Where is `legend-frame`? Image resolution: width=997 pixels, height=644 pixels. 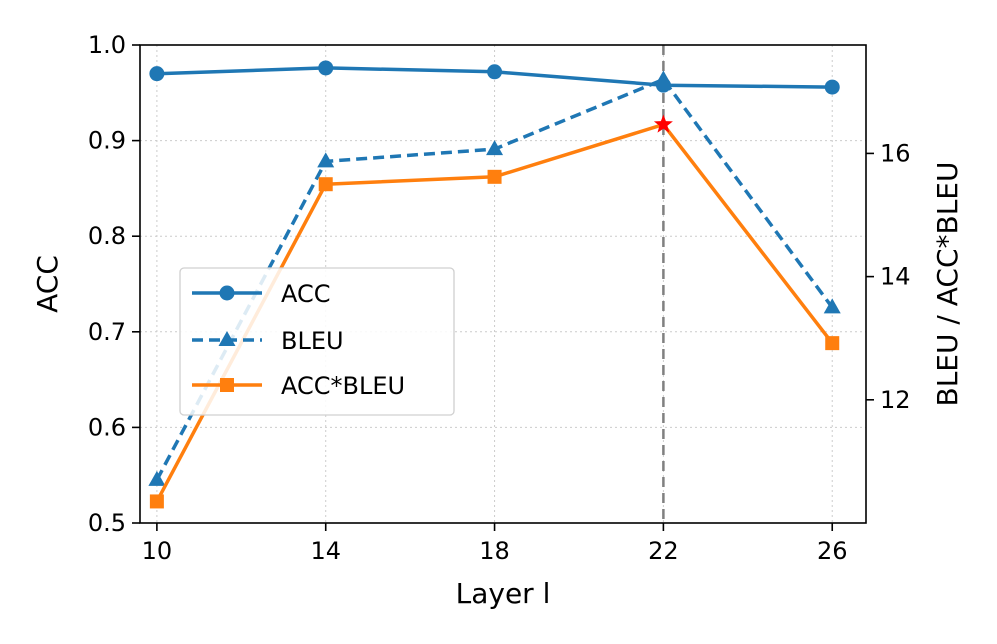
legend-frame is located at coordinates (317, 341).